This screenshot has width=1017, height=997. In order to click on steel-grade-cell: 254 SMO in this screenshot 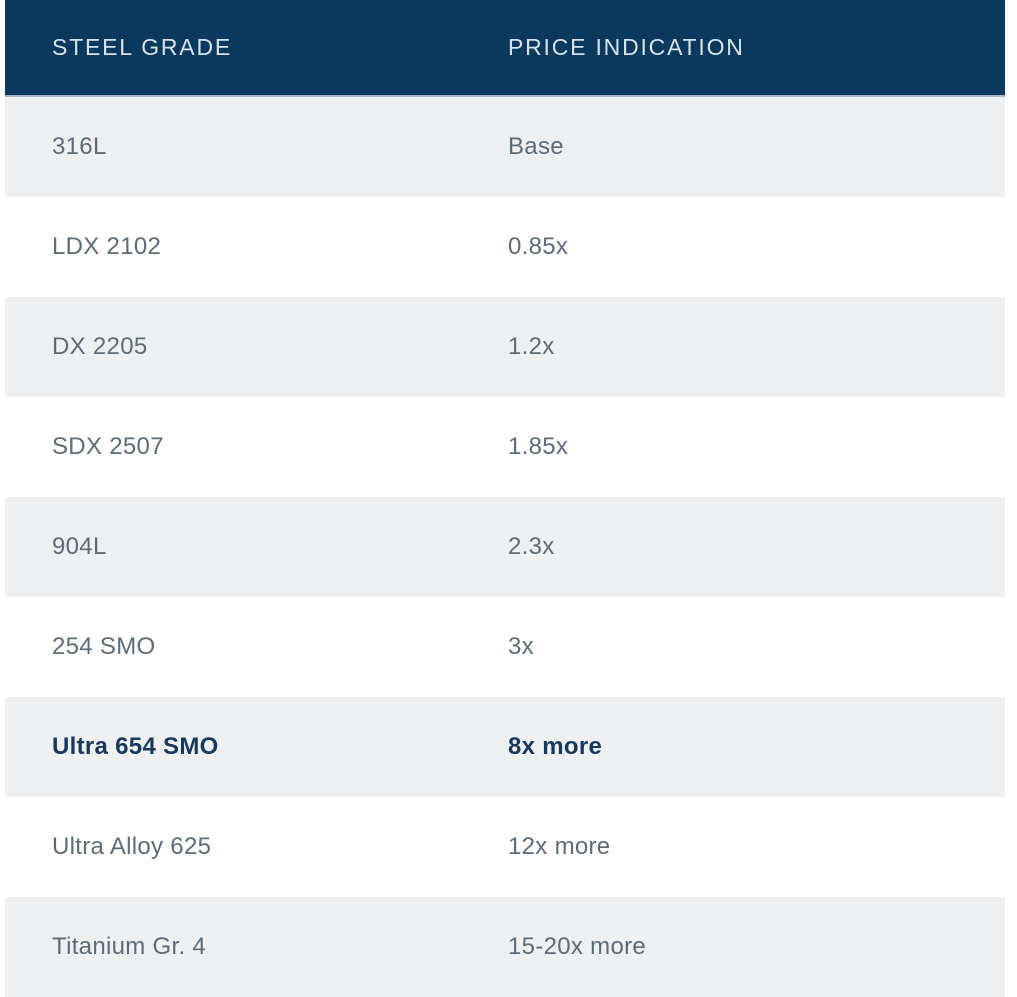, I will do `click(104, 646)`.